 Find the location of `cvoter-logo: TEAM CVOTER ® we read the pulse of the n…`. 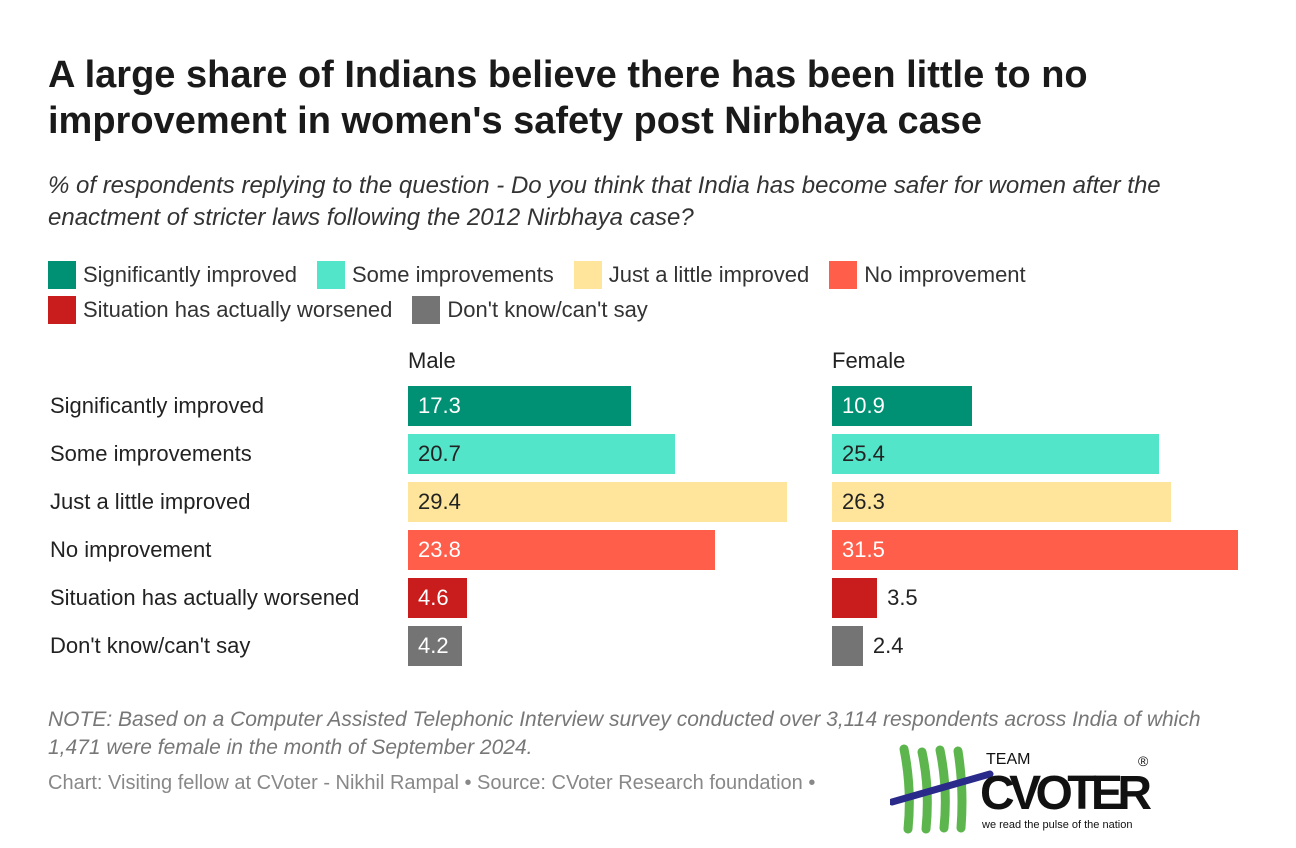

cvoter-logo: TEAM CVOTER ® we read the pulse of the n… is located at coordinates (1024, 789).